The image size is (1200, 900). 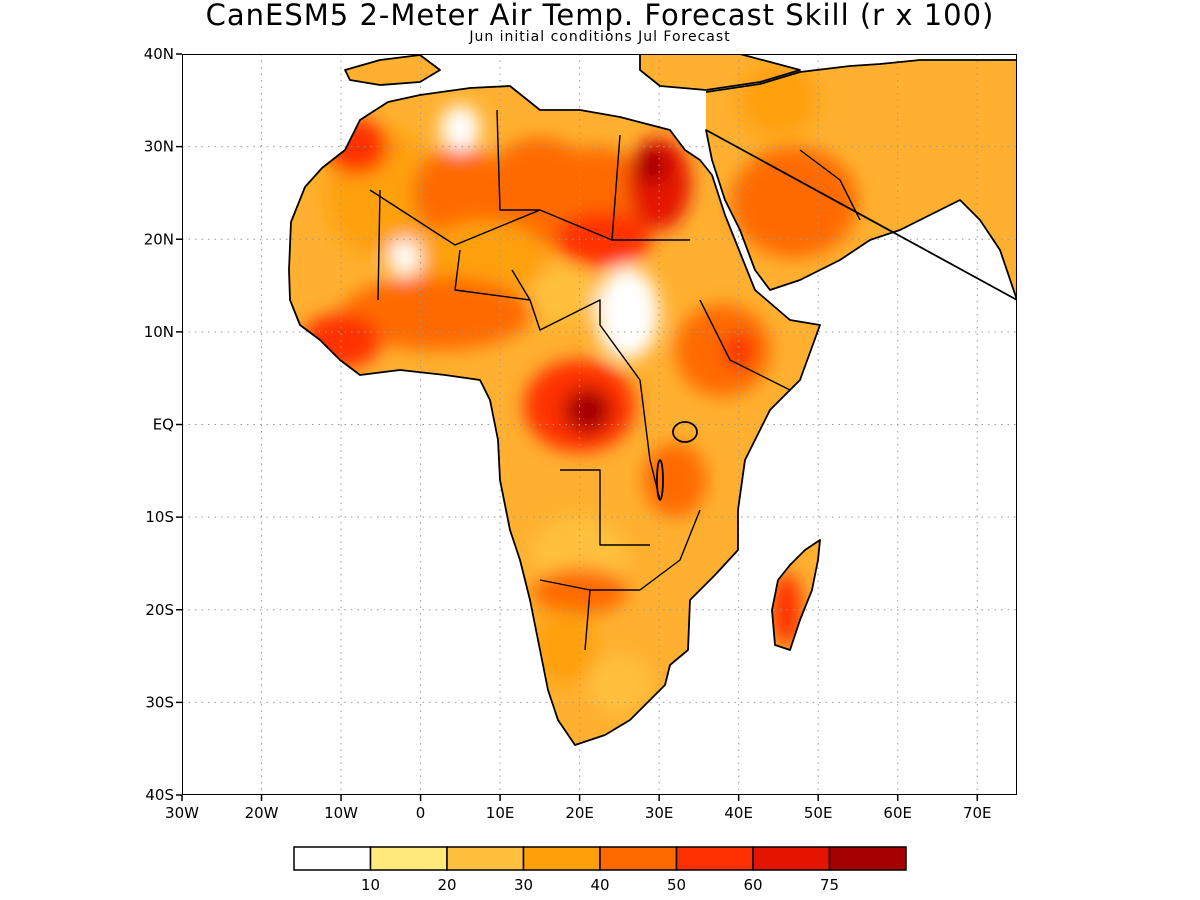 What do you see at coordinates (977, 813) in the screenshot?
I see `lon-tick-label: 70E` at bounding box center [977, 813].